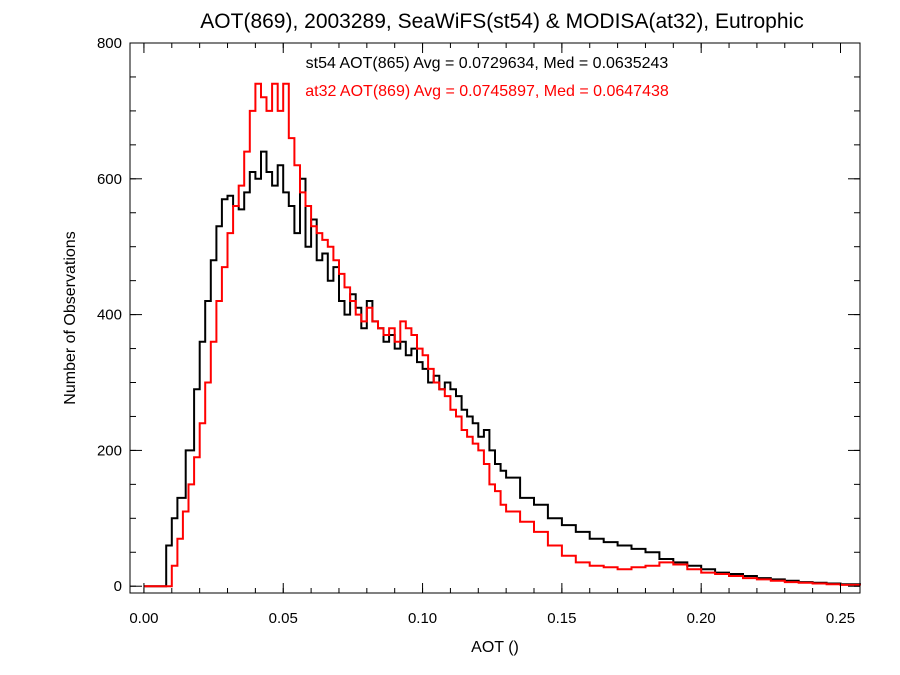  Describe the element at coordinates (109, 315) in the screenshot. I see `y-tick-label: 400` at that location.